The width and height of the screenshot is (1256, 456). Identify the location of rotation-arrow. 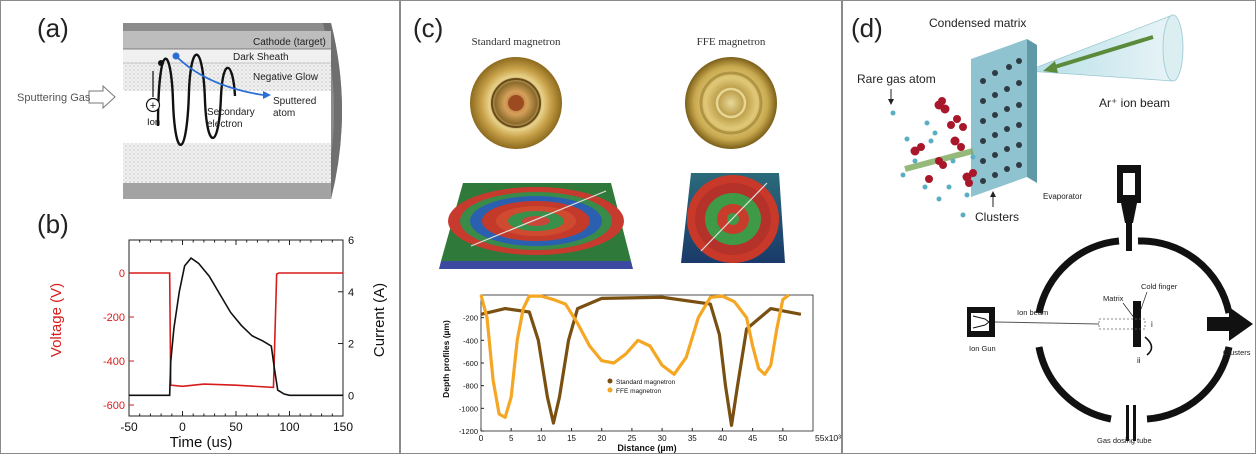
(1148, 346).